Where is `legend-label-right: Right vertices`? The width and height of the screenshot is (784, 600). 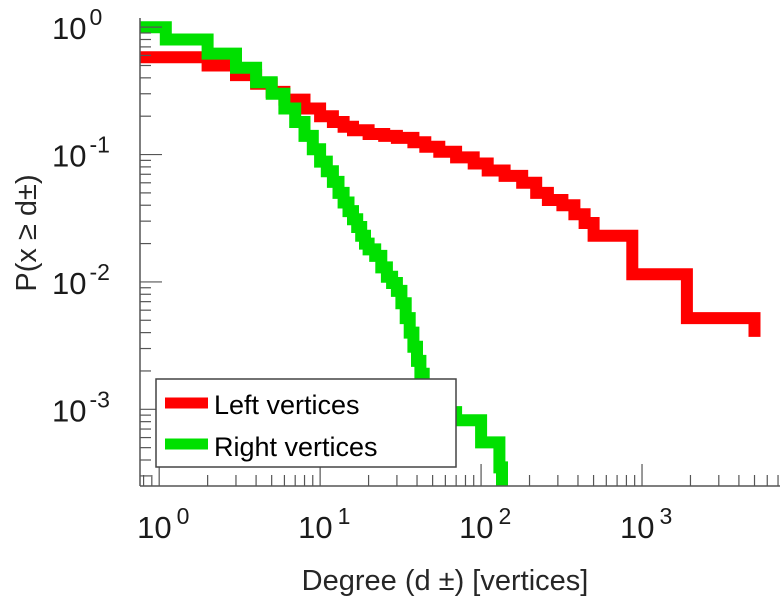
legend-label-right: Right vertices is located at coordinates (296, 447).